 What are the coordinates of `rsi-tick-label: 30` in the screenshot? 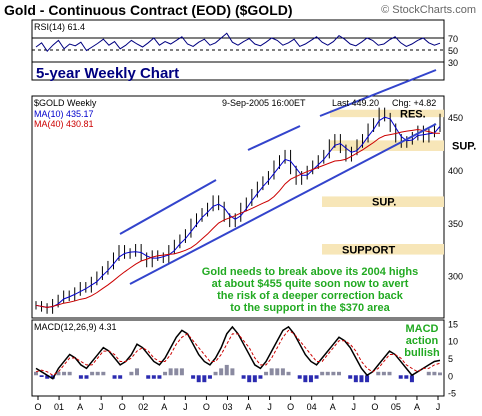 It's located at (453, 63).